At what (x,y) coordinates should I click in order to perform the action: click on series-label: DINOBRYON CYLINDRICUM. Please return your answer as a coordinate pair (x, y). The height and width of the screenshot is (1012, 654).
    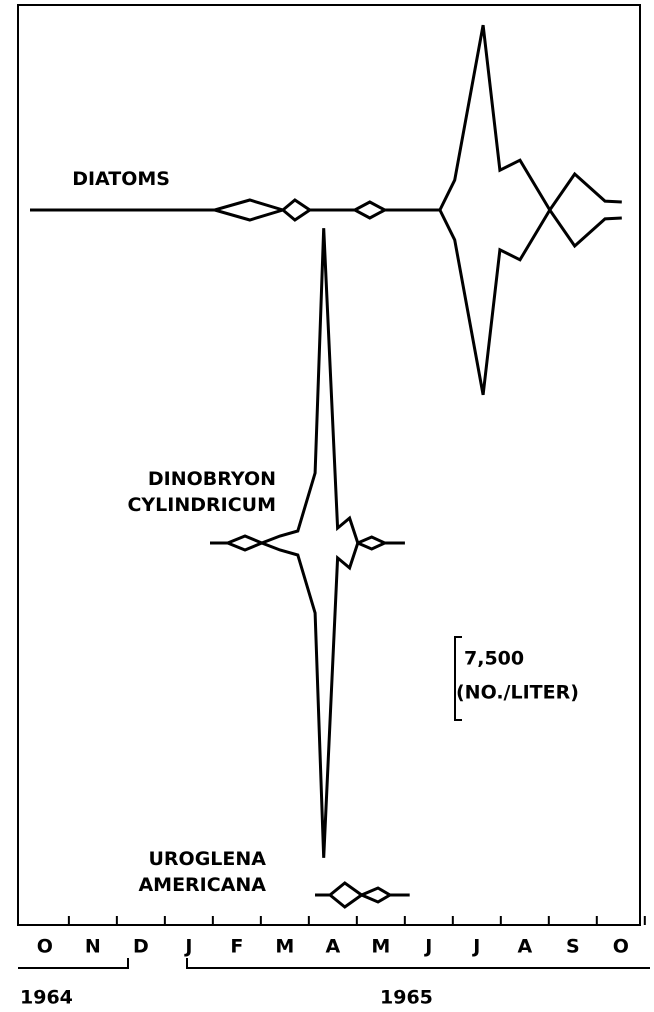
    Looking at the image, I should click on (201, 492).